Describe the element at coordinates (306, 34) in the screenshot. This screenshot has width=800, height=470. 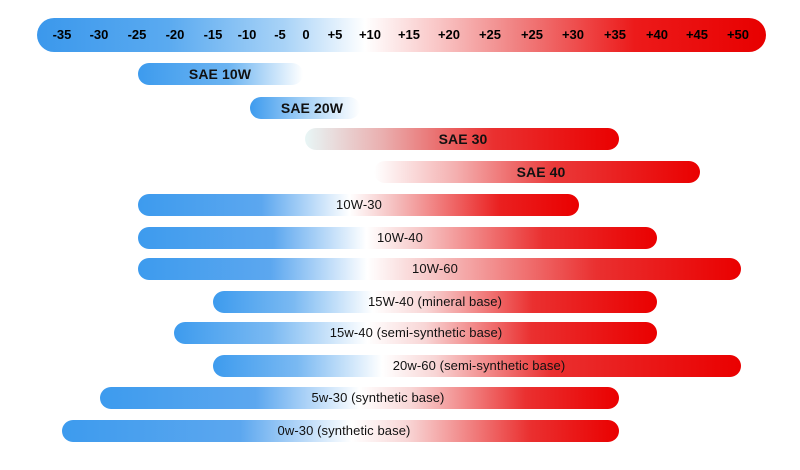
I see `temperature-tick: 0` at that location.